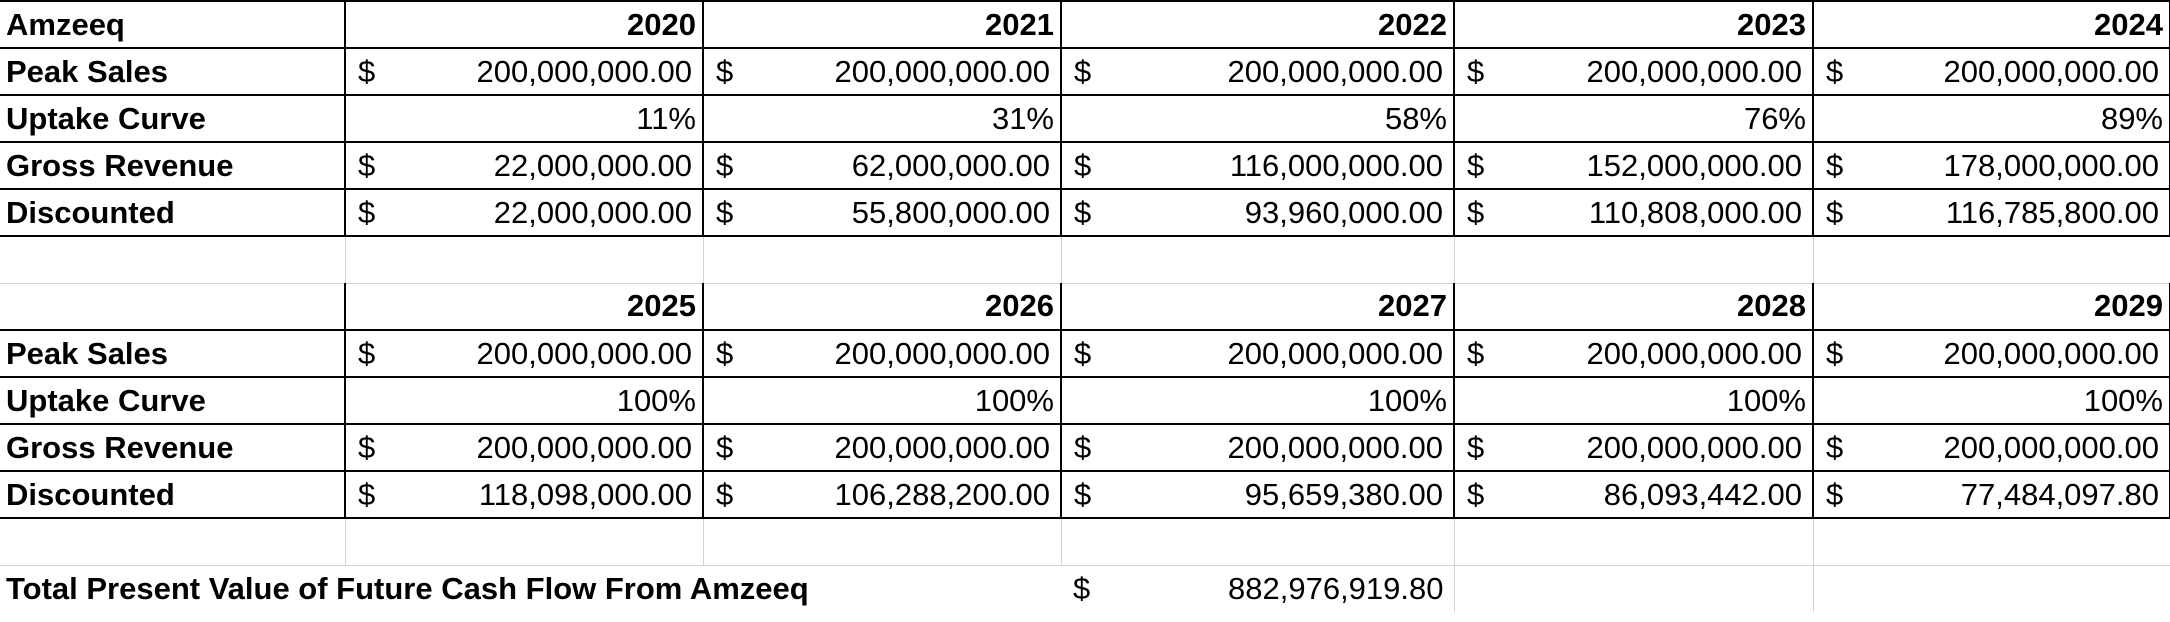  I want to click on currency-cell: $116,785,800.00, so click(1991, 213).